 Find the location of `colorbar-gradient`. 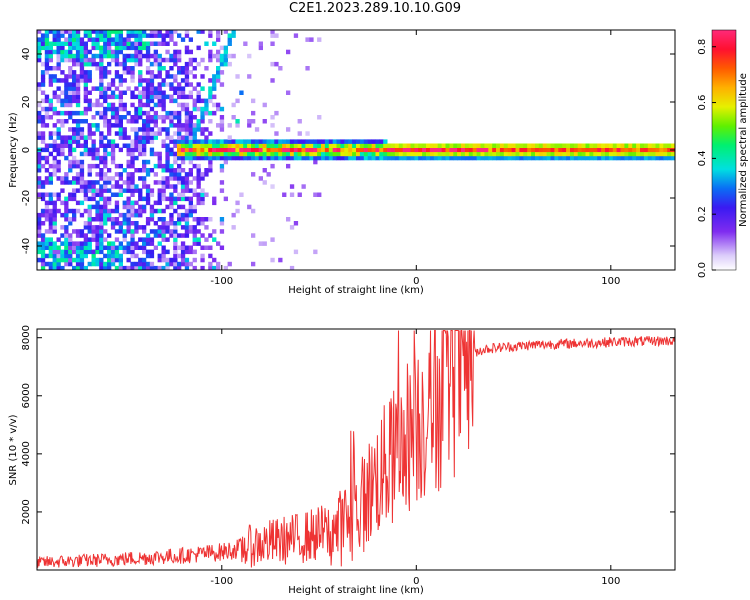

colorbar-gradient is located at coordinates (724, 150).